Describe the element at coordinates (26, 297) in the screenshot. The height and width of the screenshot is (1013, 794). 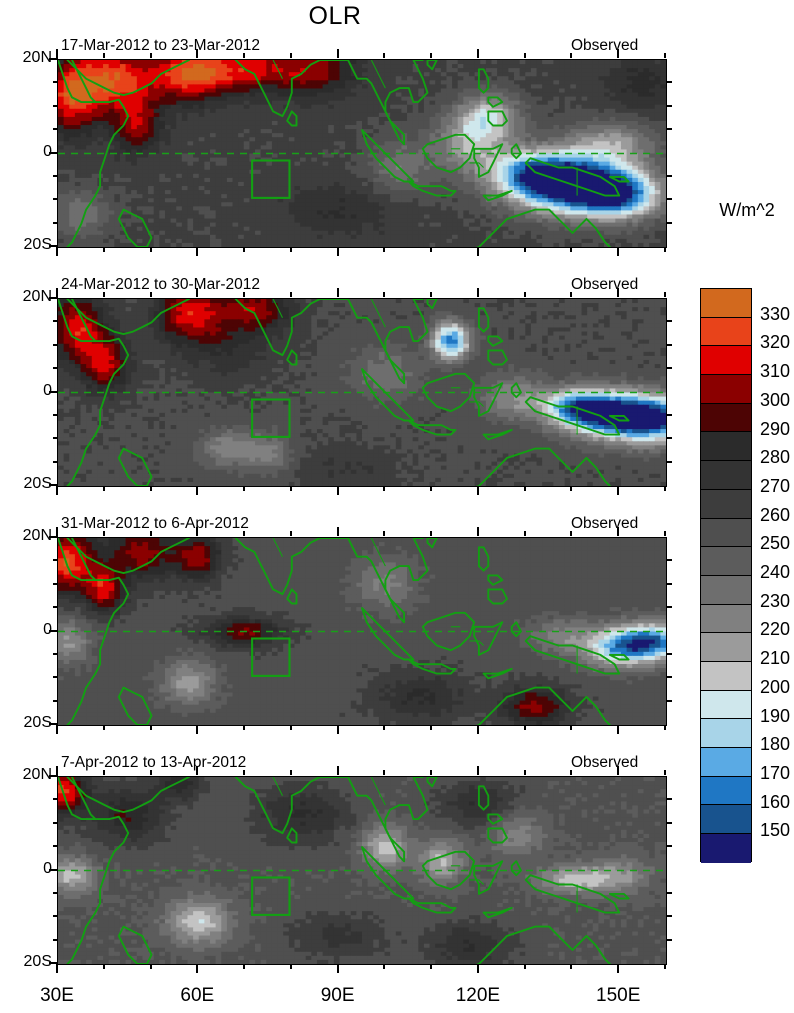
I see `y-tick-label-2-0: 20N` at that location.